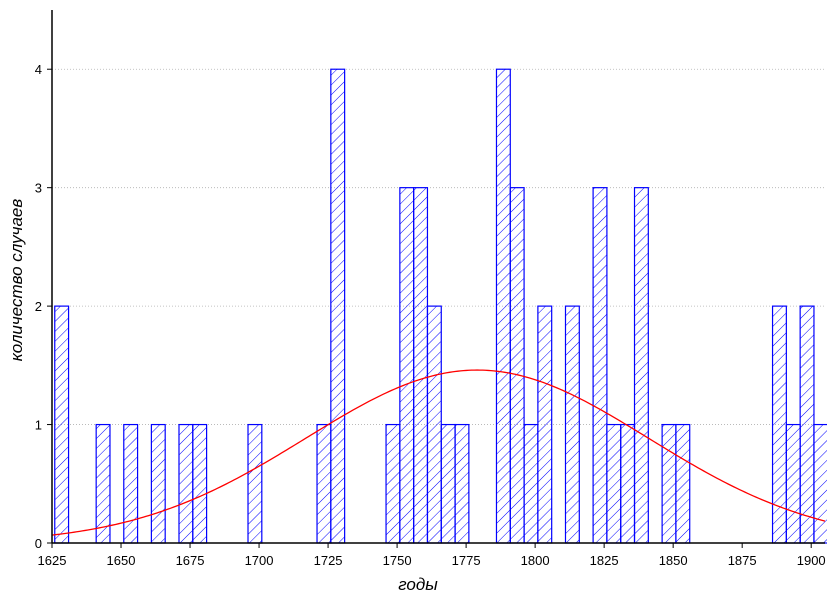 The image size is (827, 594). What do you see at coordinates (52, 560) in the screenshot?
I see `x-tick-label: 1625` at bounding box center [52, 560].